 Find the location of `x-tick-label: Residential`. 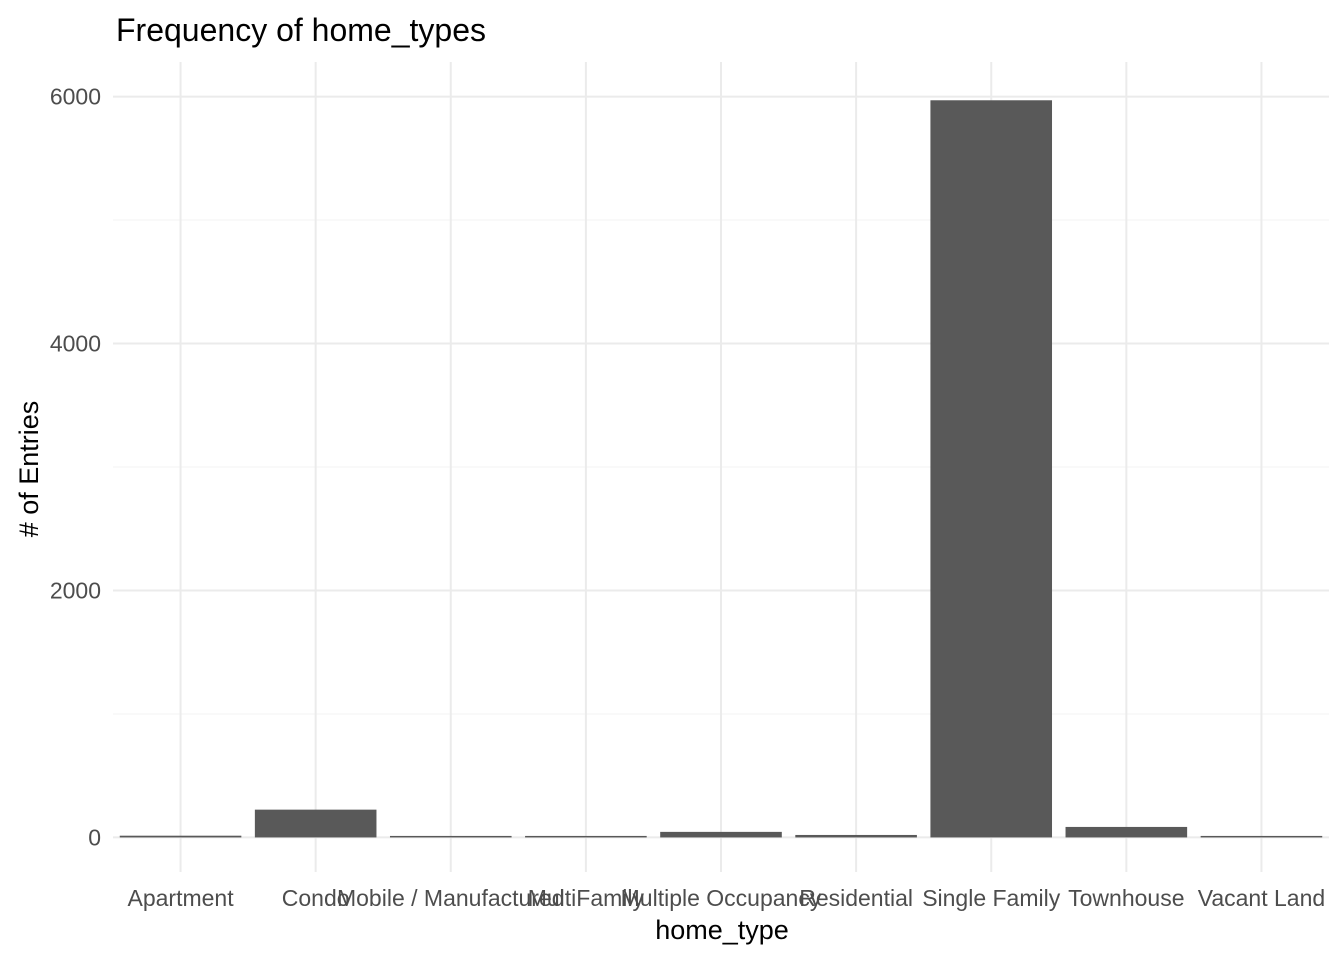

x-tick-label: Residential is located at coordinates (856, 898).